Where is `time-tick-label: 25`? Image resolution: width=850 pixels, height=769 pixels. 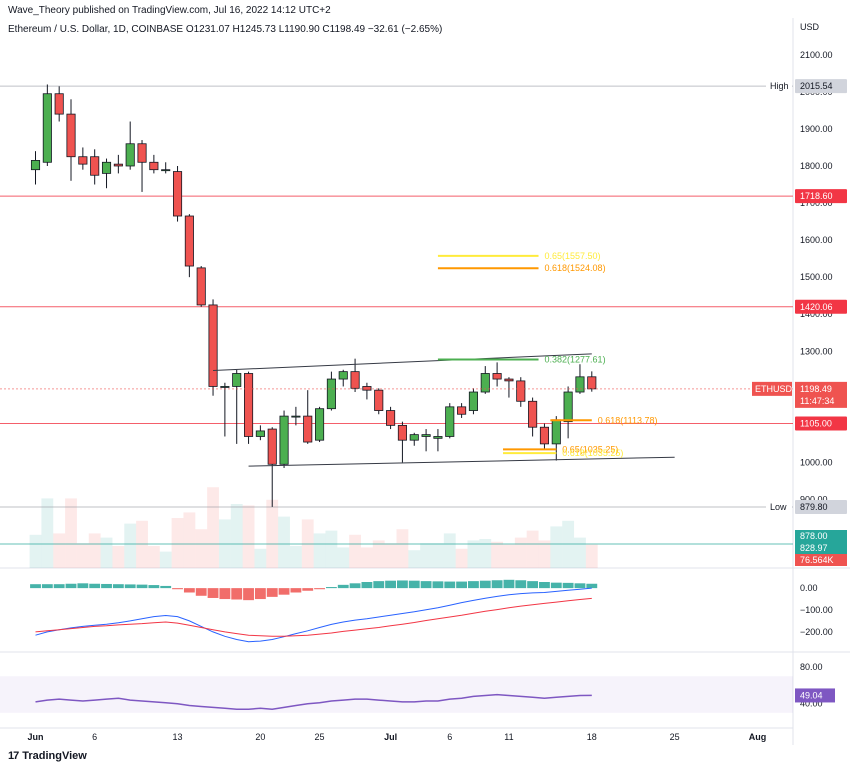 time-tick-label: 25 is located at coordinates (320, 737).